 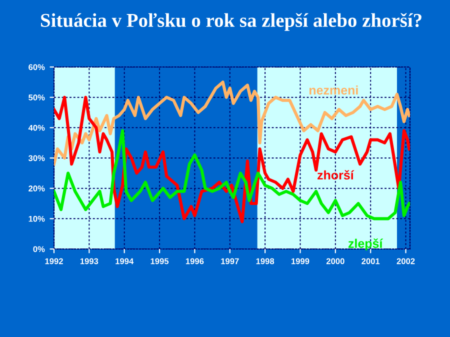 What do you see at coordinates (36, 189) in the screenshot?
I see `y-tick-label: 20%` at bounding box center [36, 189].